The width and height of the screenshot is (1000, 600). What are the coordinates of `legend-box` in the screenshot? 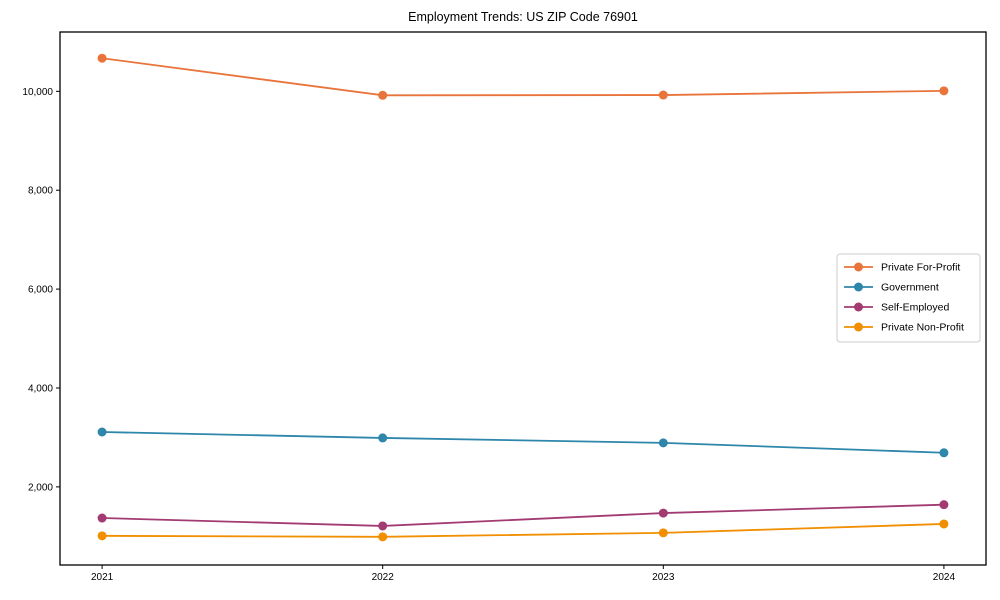 It's located at (908, 298).